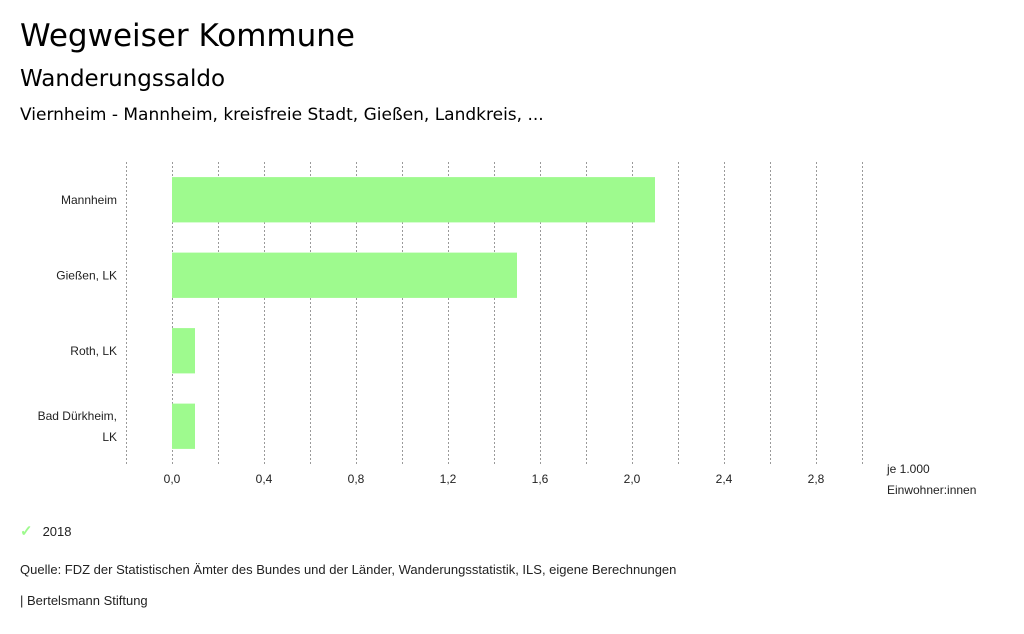 Image resolution: width=1024 pixels, height=634 pixels. Describe the element at coordinates (264, 479) in the screenshot. I see `x-tick-label: 0,4` at that location.